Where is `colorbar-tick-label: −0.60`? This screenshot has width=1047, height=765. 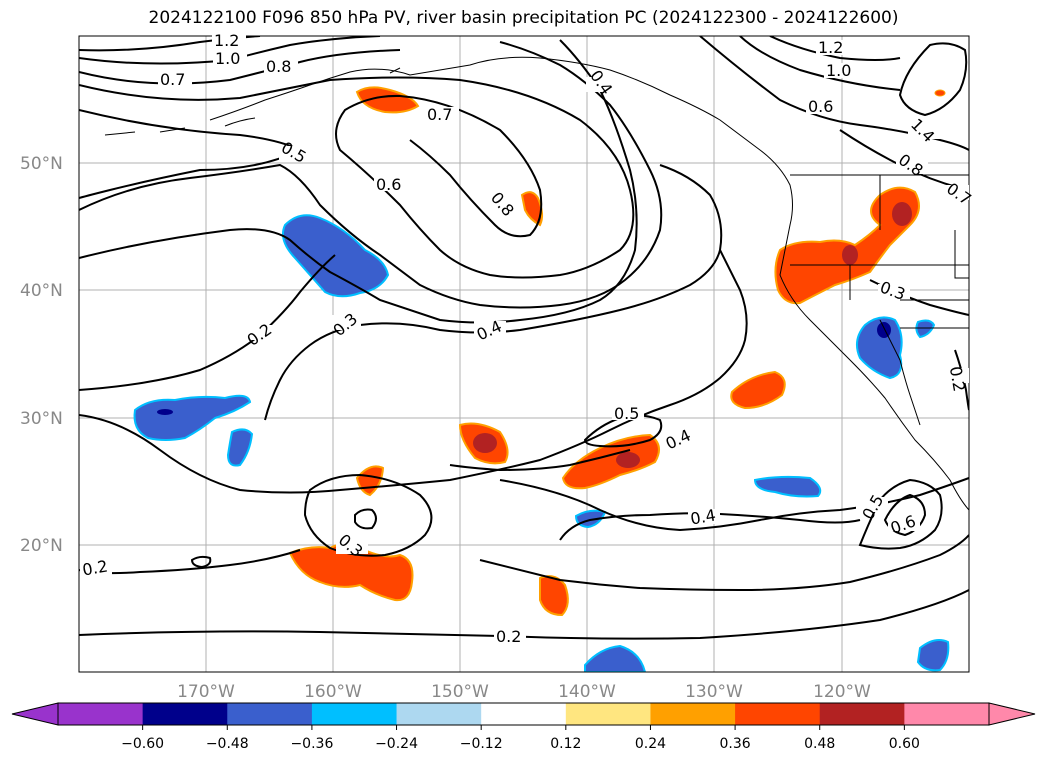
colorbar-tick-label: −0.60 is located at coordinates (142, 744).